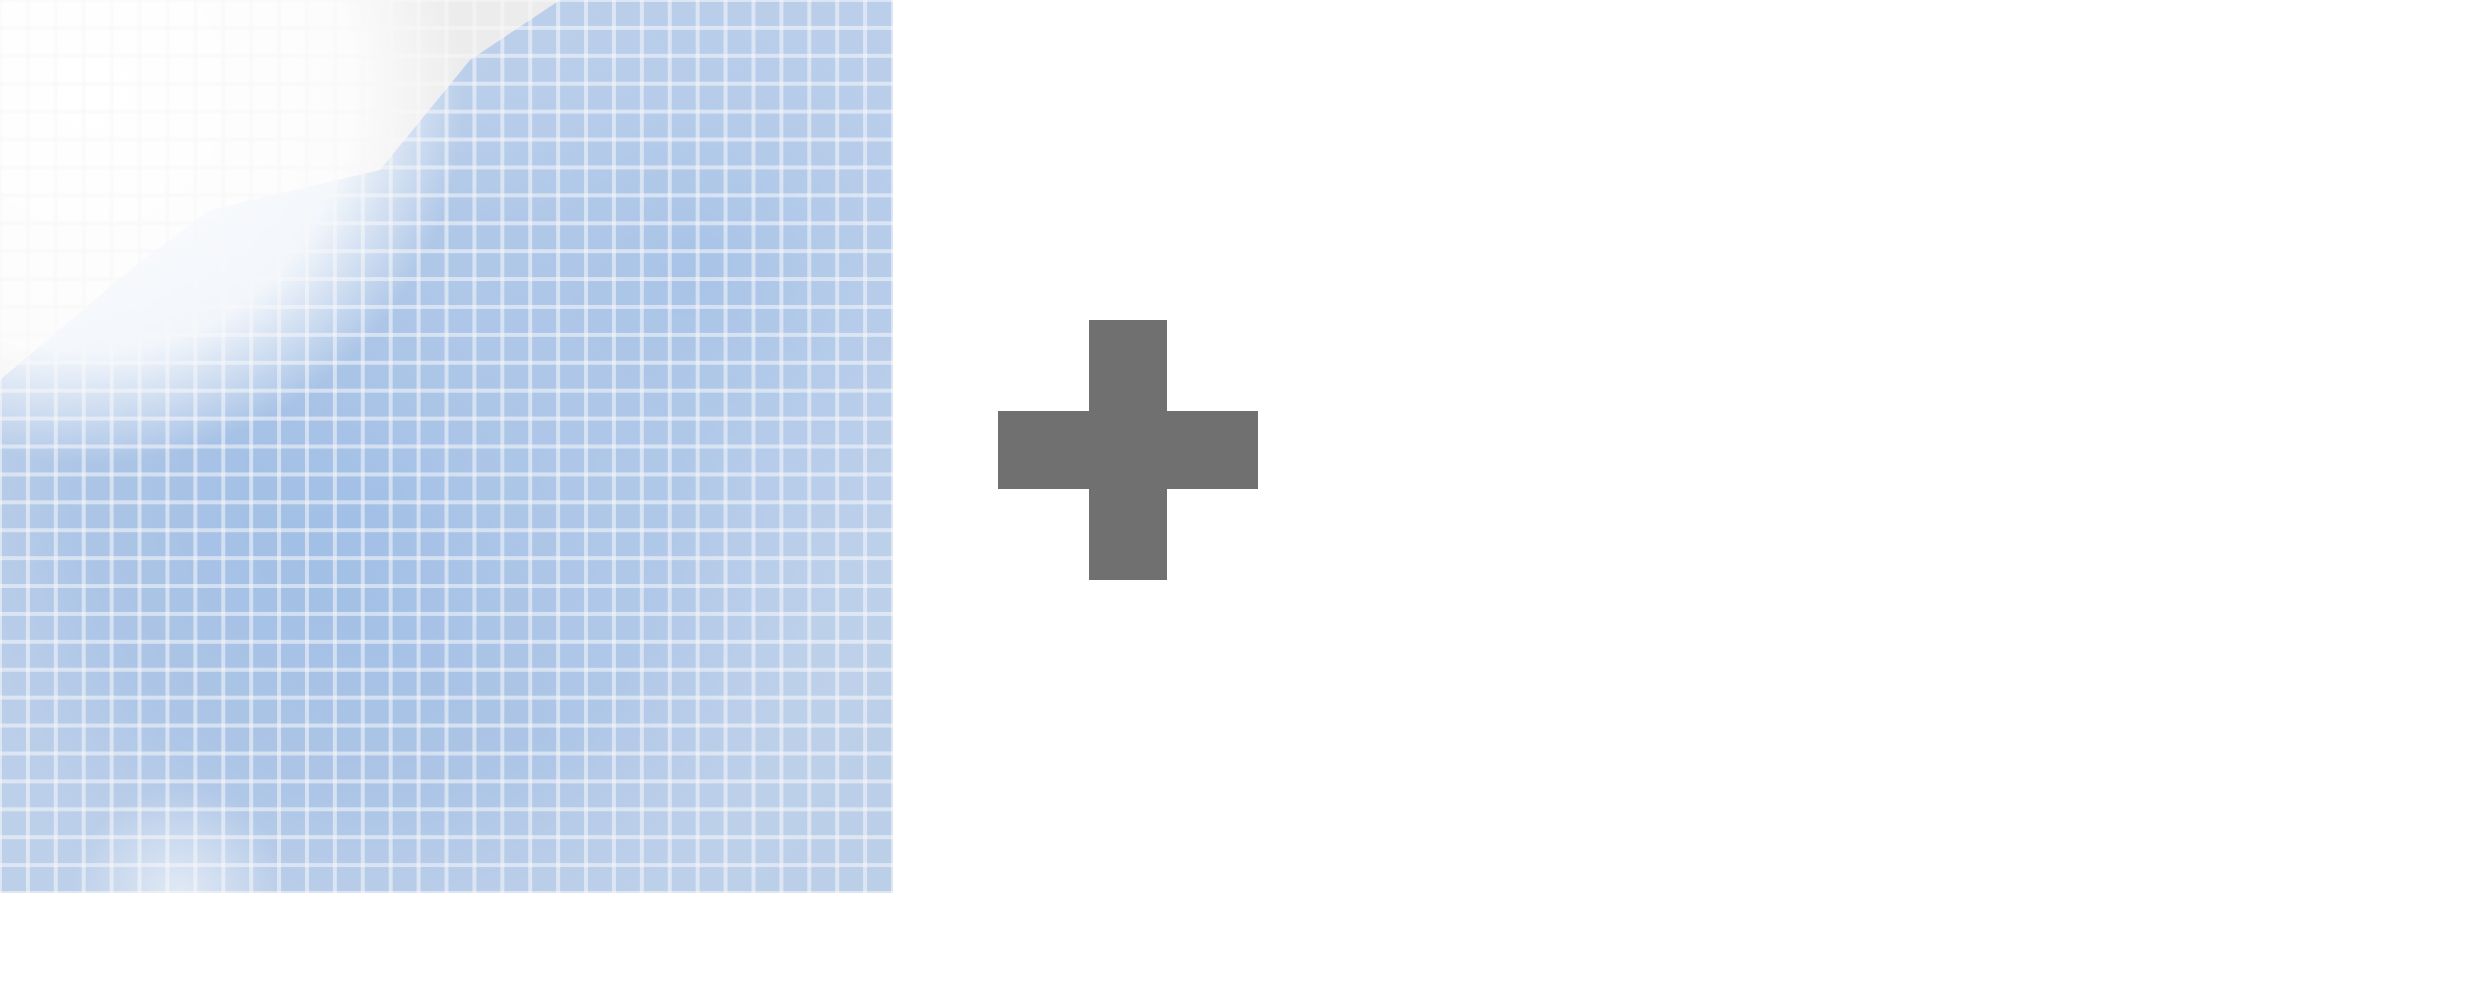  I want to click on plus-icon, so click(1128, 450).